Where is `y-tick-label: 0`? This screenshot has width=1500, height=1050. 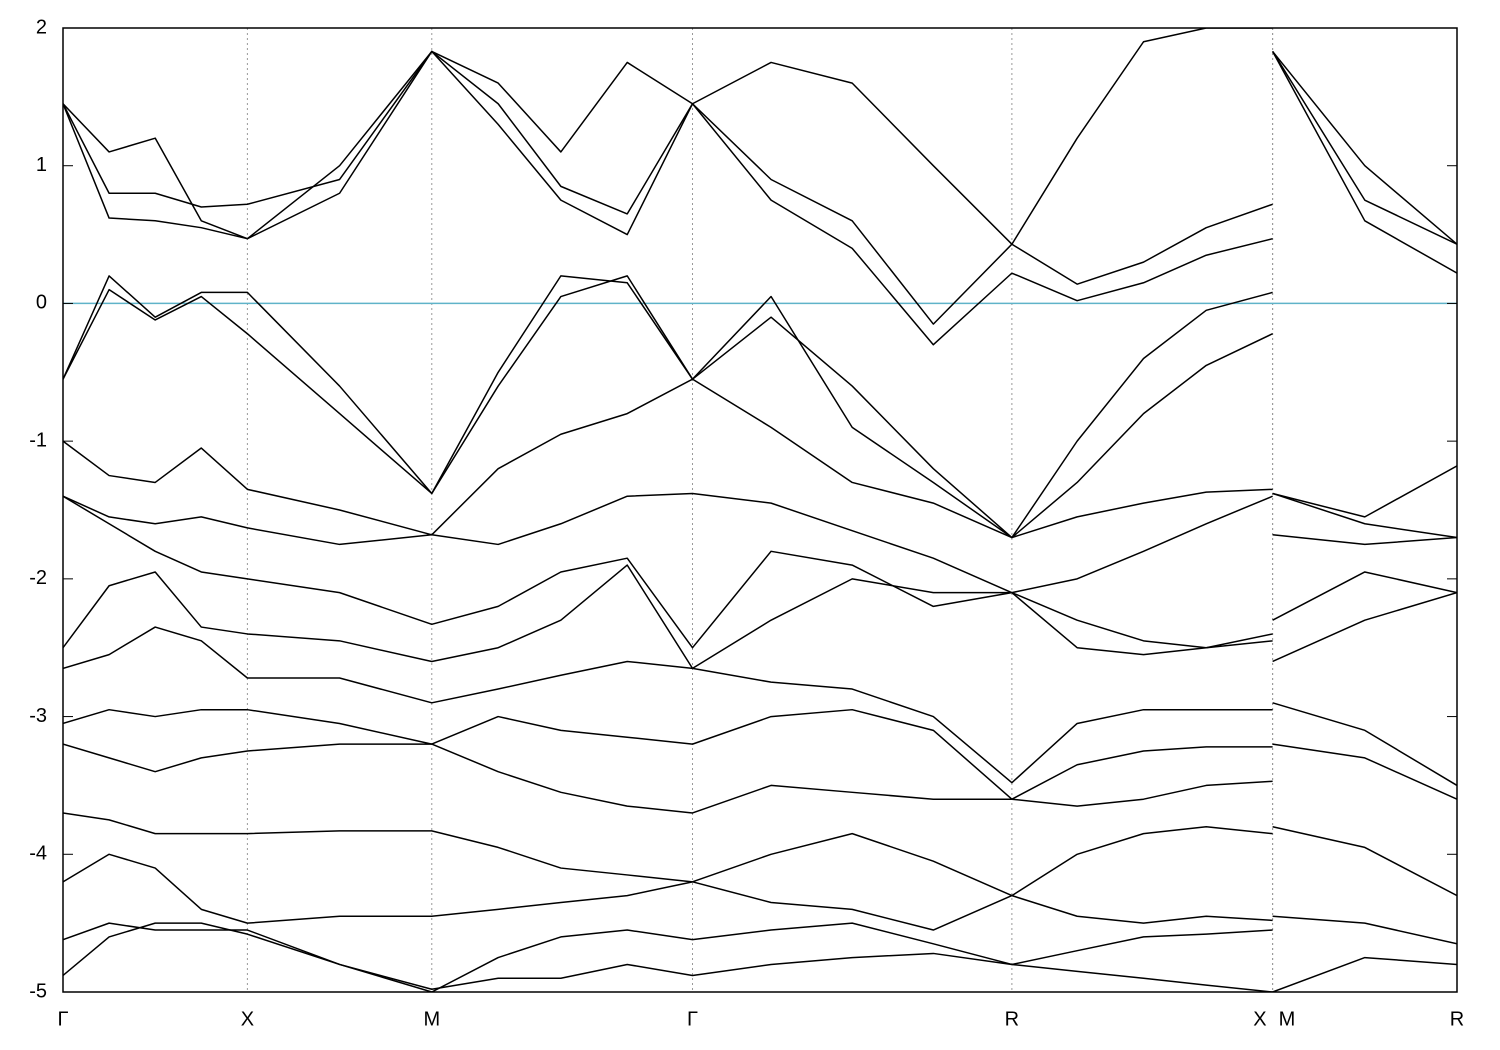 y-tick-label: 0 is located at coordinates (41, 303).